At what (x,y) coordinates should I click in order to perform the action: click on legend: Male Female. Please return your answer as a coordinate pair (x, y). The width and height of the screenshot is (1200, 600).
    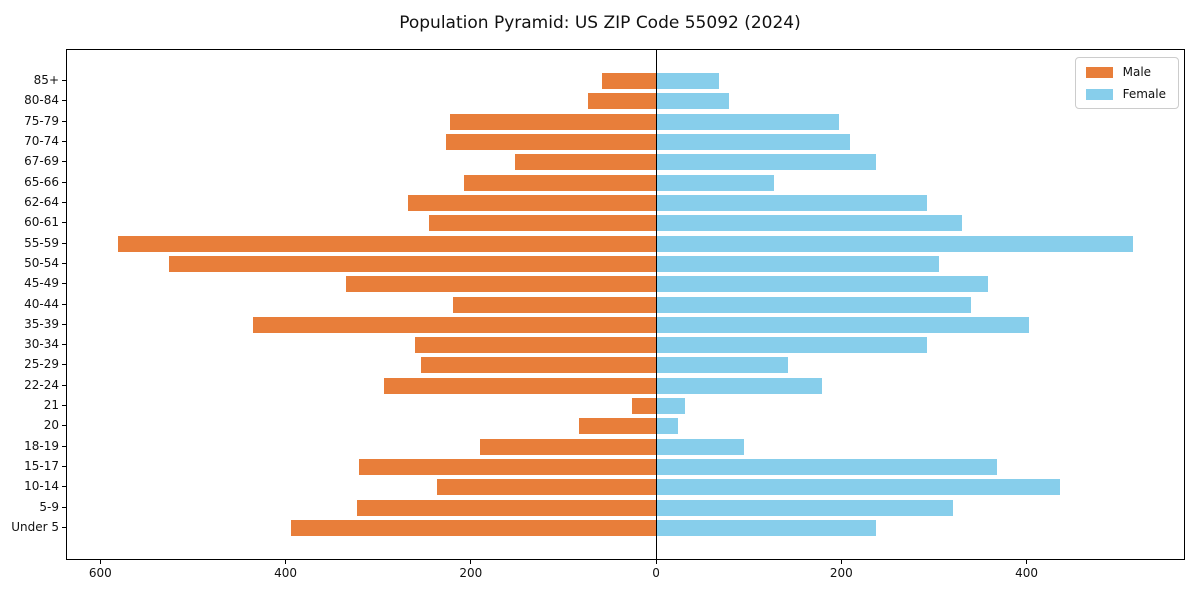
    Looking at the image, I should click on (1126, 83).